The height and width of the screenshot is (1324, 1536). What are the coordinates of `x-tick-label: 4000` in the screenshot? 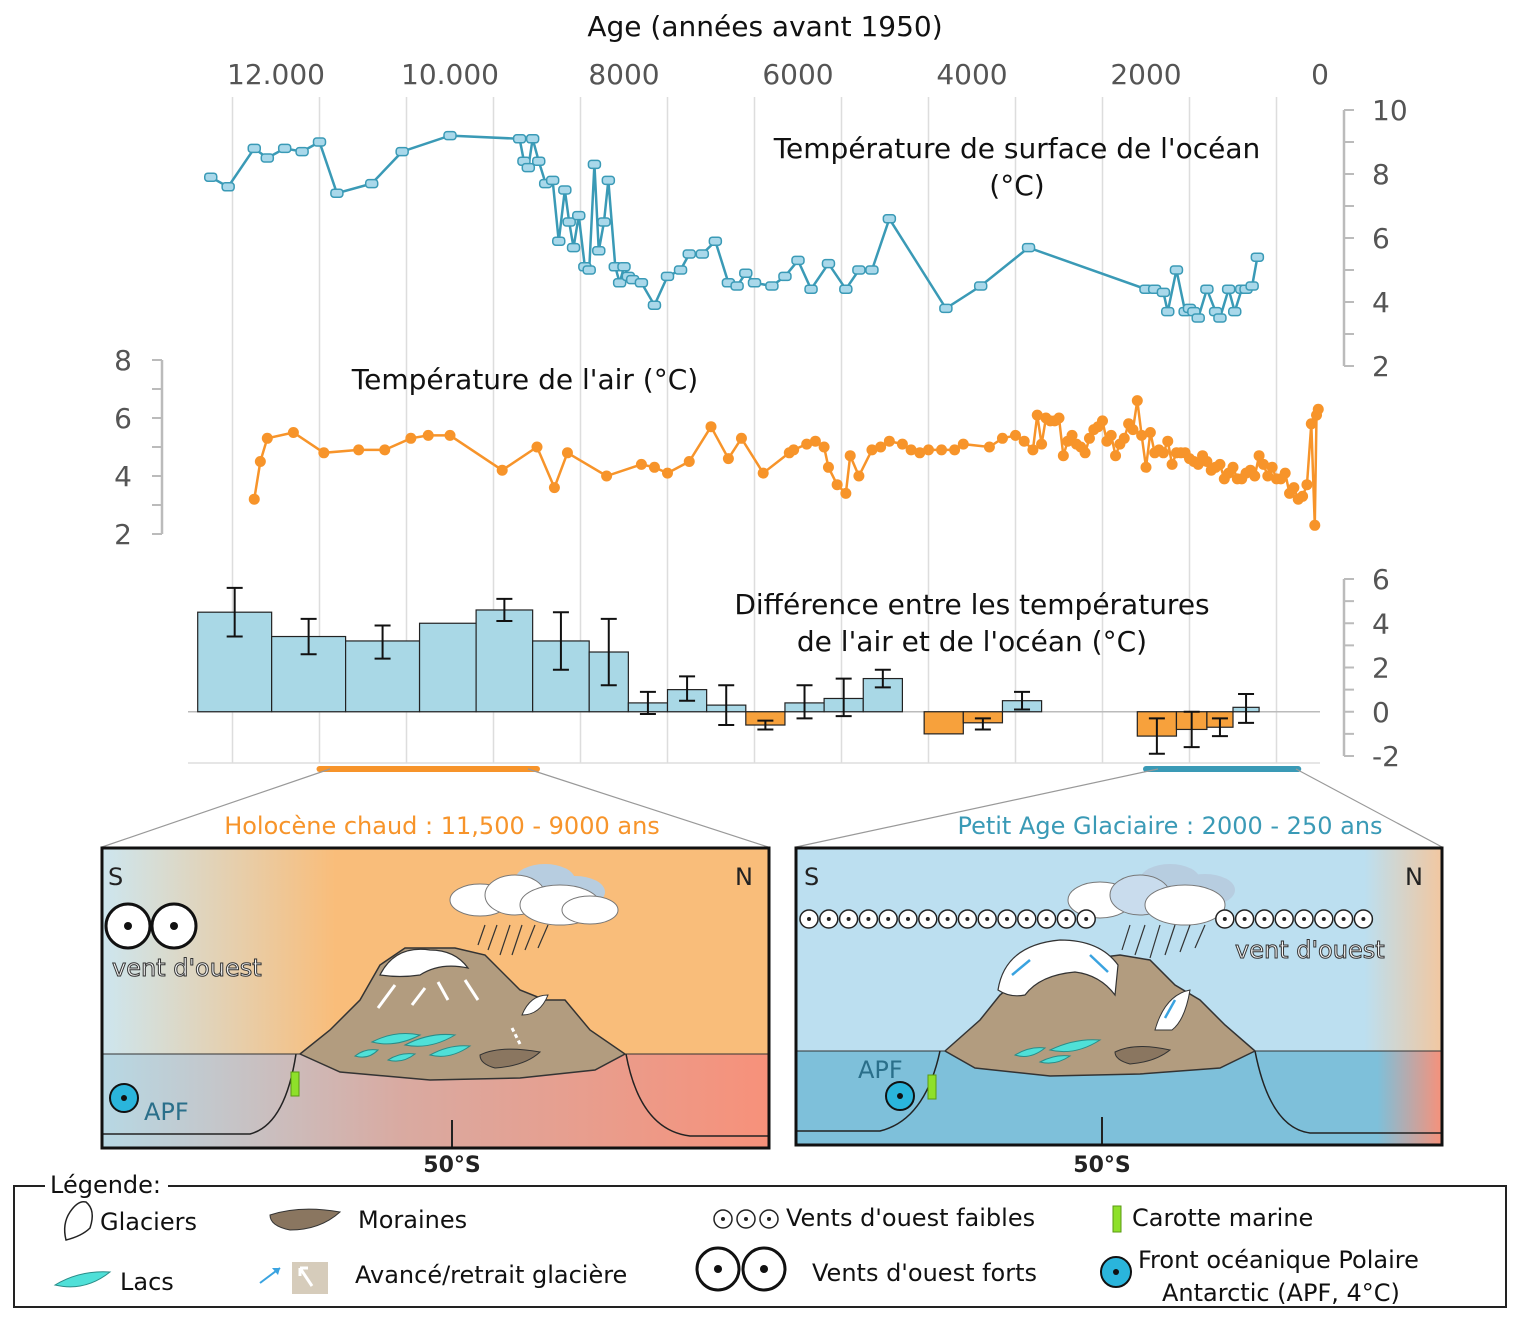 It's located at (971, 74).